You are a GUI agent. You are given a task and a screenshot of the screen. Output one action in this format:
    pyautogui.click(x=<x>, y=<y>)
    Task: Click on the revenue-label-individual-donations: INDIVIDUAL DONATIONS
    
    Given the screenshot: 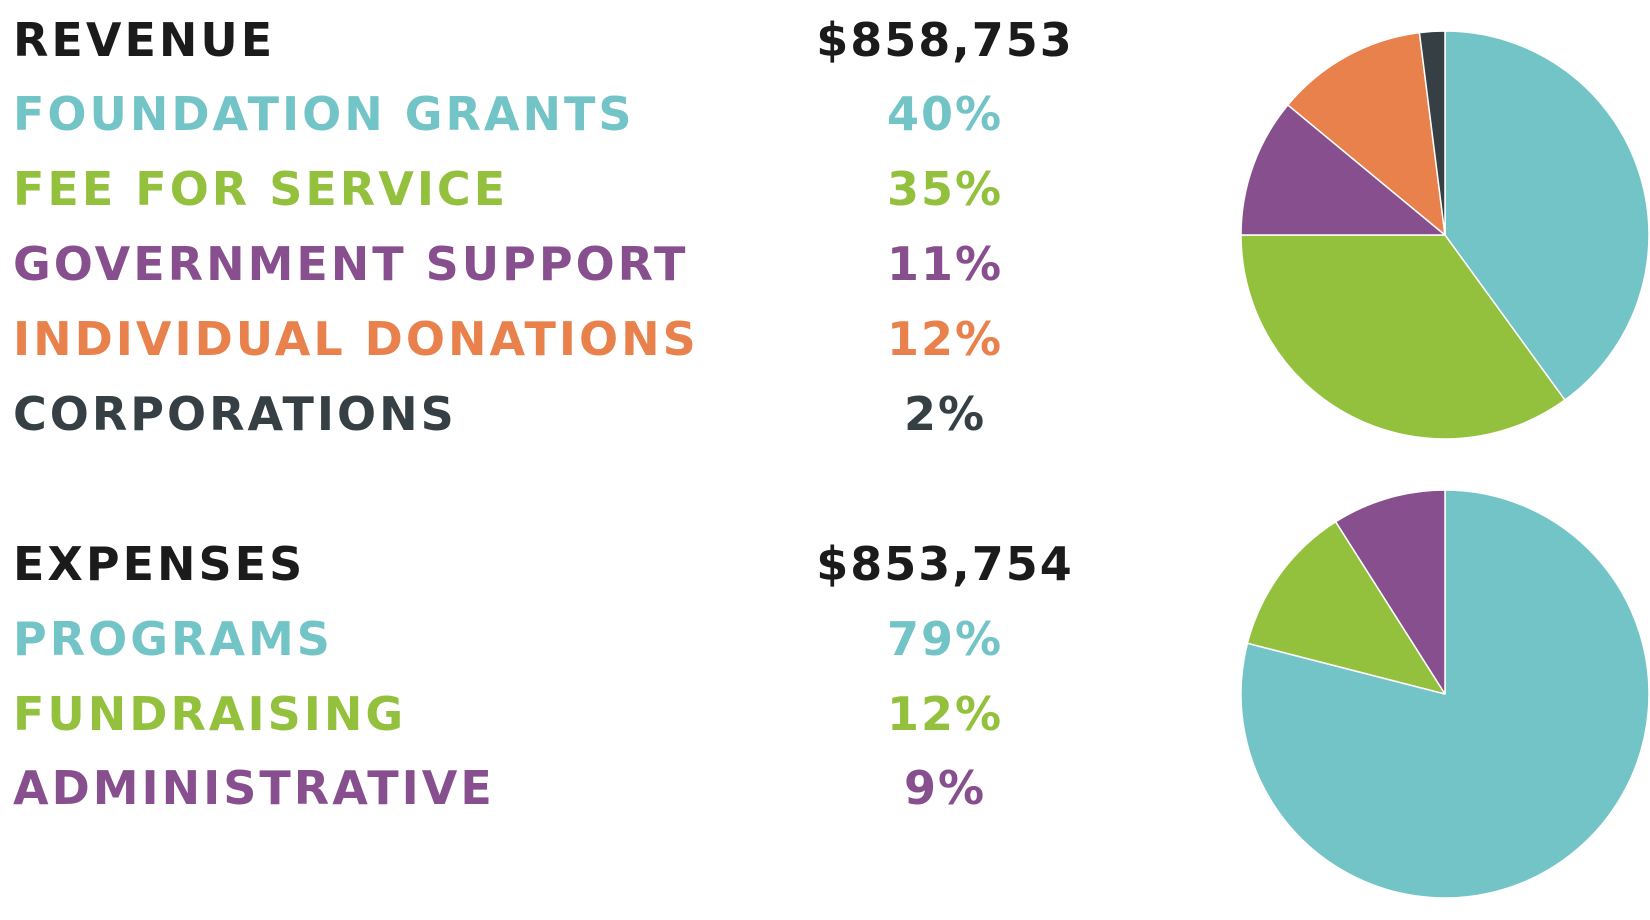 What is the action you would take?
    pyautogui.click(x=356, y=339)
    